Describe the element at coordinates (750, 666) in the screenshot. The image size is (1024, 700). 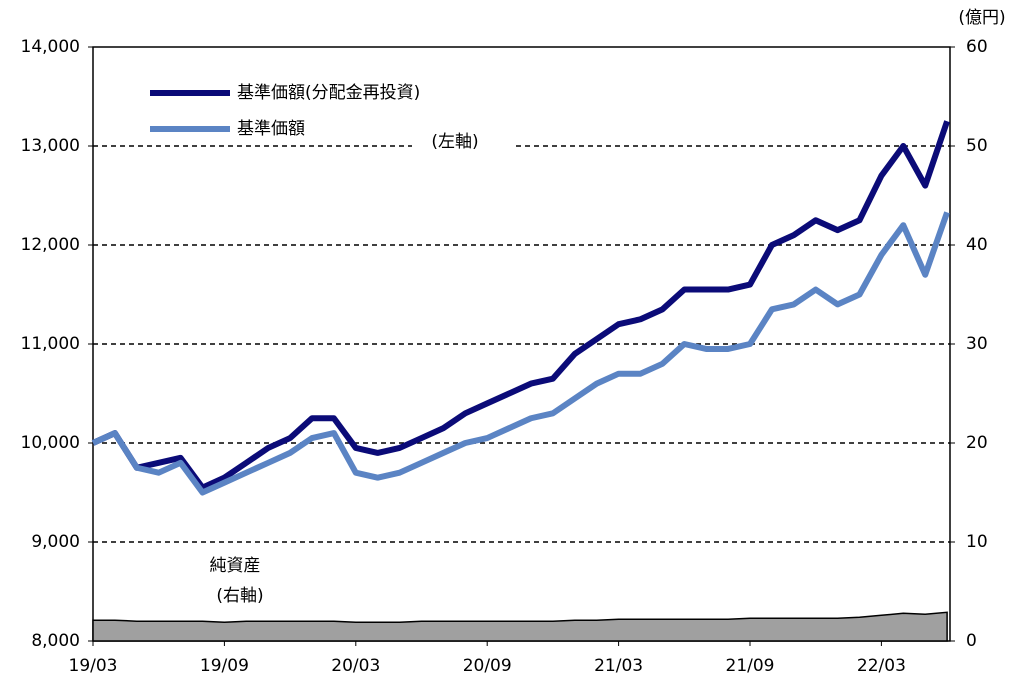
I see `x-tick-label: 21/09` at that location.